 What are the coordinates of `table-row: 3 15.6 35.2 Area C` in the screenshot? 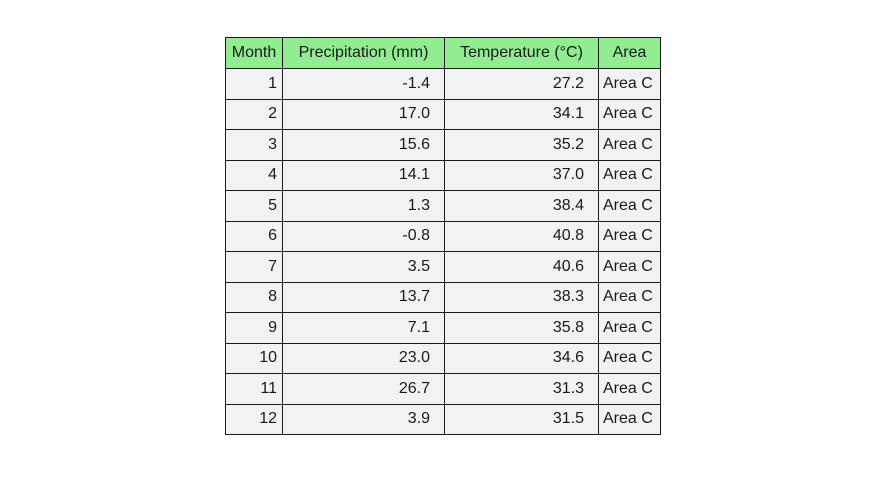 It's located at (443, 145).